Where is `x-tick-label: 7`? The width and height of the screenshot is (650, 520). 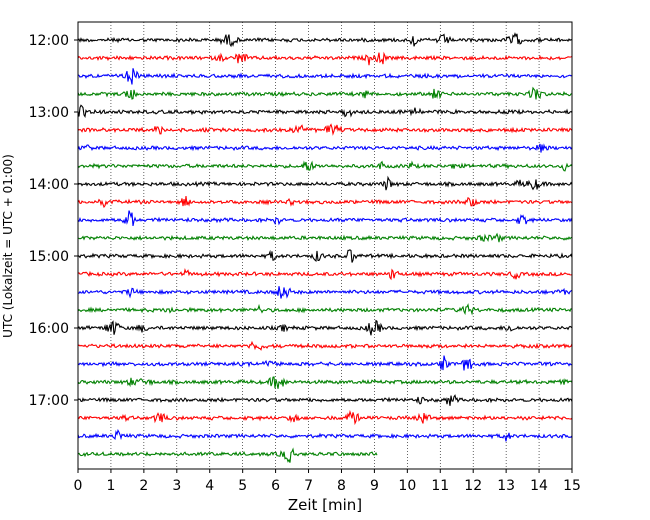 x-tick-label: 7 is located at coordinates (308, 486).